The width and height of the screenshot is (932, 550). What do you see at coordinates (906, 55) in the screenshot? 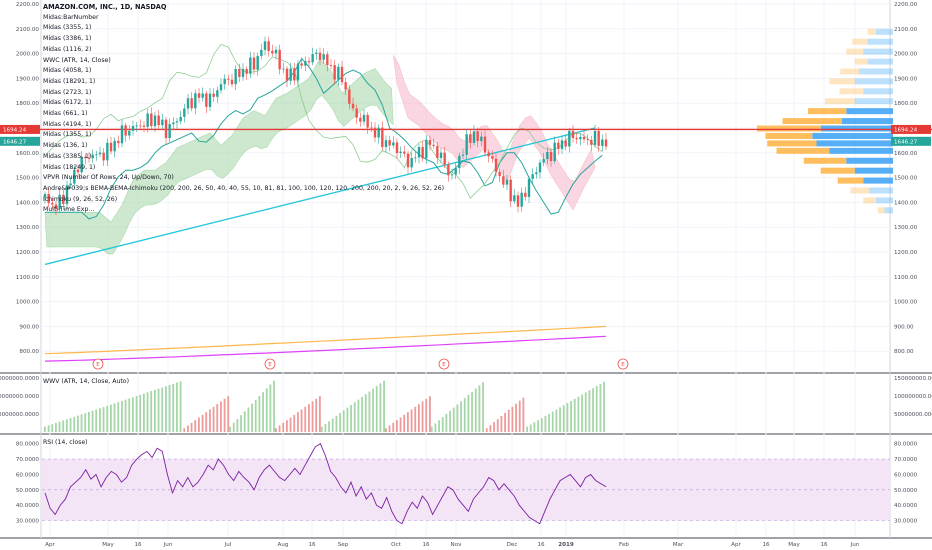
I see `y-tick-label-right: 2000.00` at bounding box center [906, 55].